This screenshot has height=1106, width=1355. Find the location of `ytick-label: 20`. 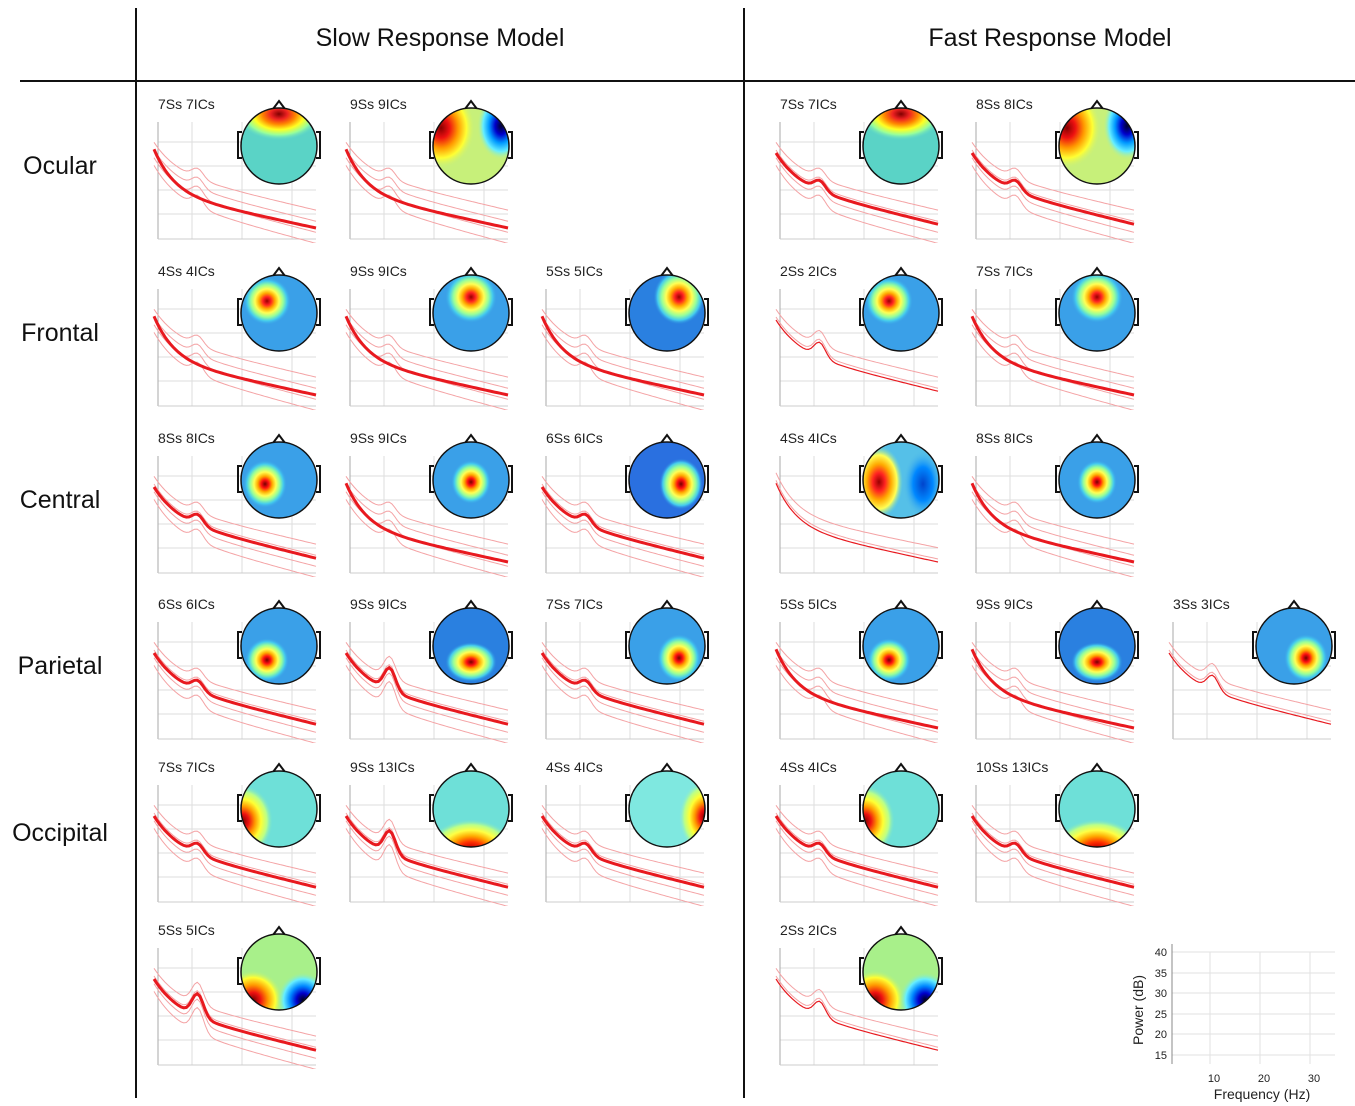

ytick-label: 20 is located at coordinates (1161, 1035).